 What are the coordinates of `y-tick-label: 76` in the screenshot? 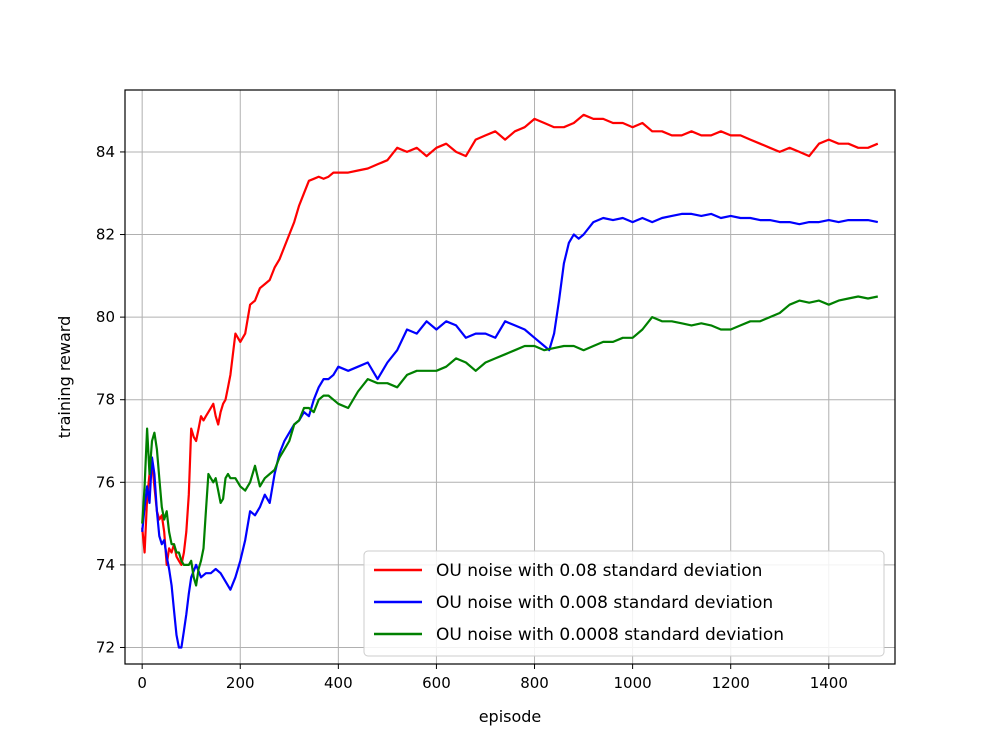 It's located at (105, 482).